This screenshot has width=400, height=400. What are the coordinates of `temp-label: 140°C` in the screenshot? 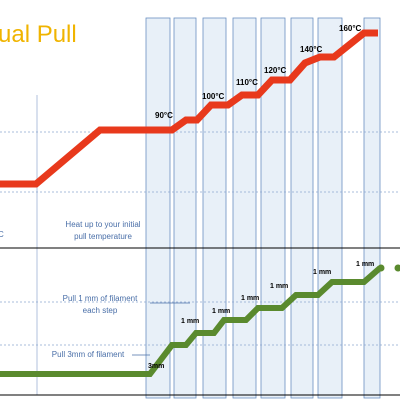 It's located at (311, 49).